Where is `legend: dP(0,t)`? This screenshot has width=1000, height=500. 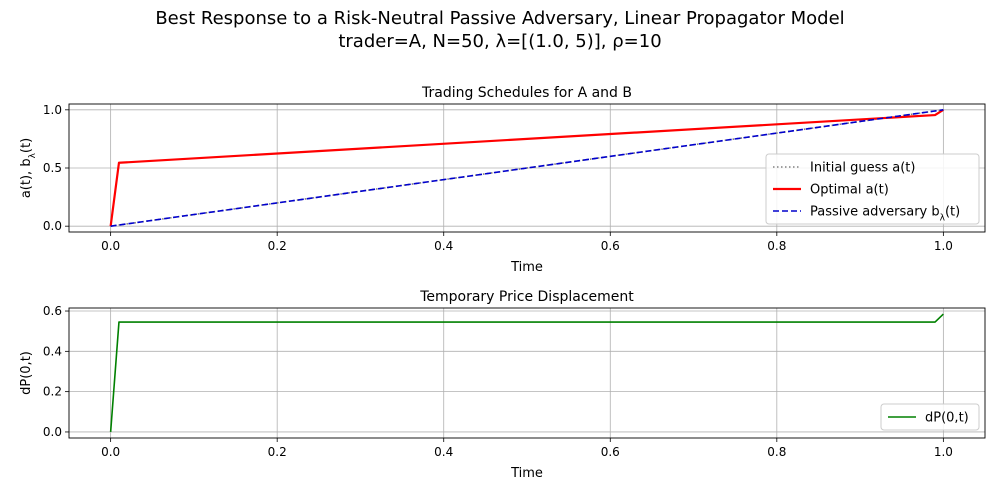 legend: dP(0,t) is located at coordinates (930, 417).